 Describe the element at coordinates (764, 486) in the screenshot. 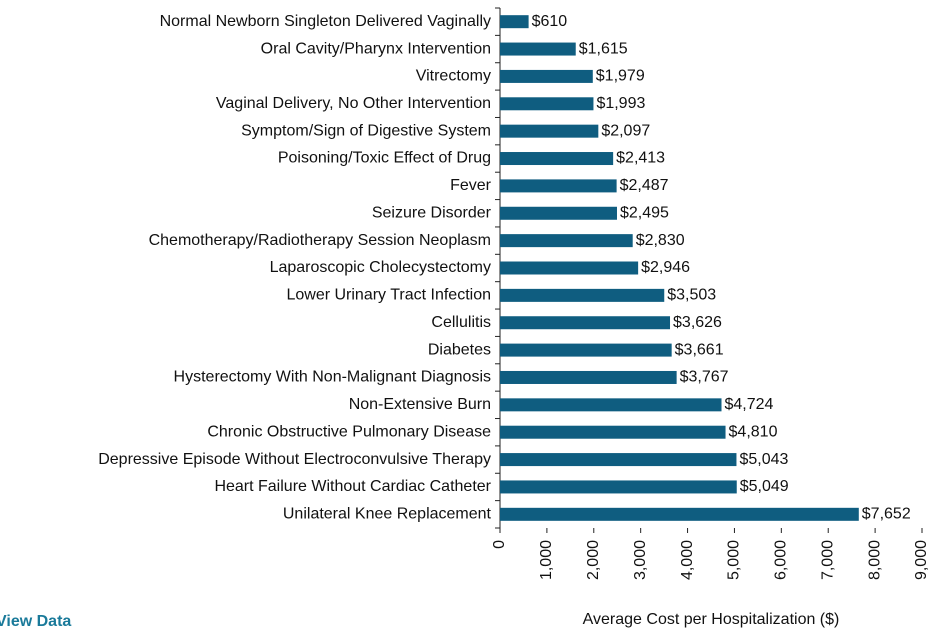

I see `value-label: $5,049` at that location.